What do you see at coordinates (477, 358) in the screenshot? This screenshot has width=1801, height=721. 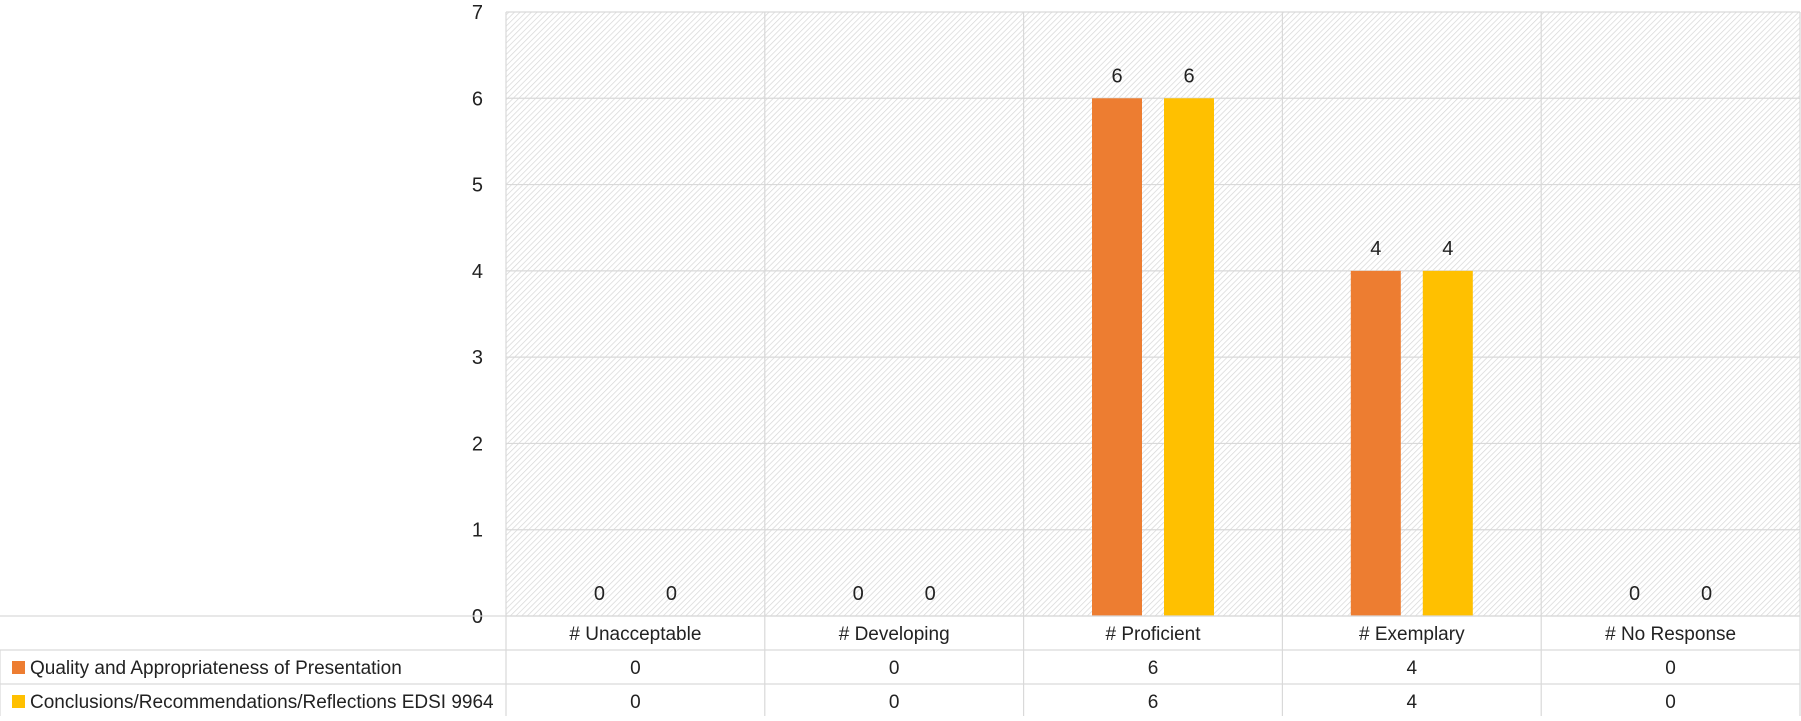 I see `y-tick-label: 3` at bounding box center [477, 358].